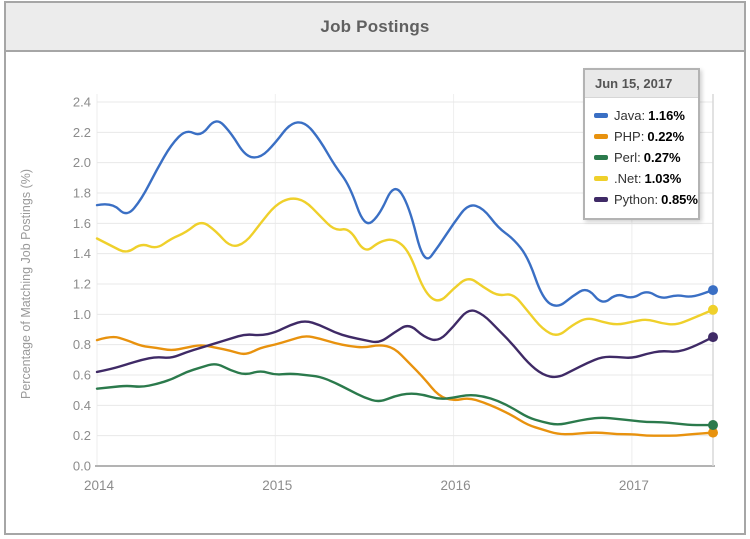  Describe the element at coordinates (82, 223) in the screenshot. I see `y-tick-label: 1.6` at that location.